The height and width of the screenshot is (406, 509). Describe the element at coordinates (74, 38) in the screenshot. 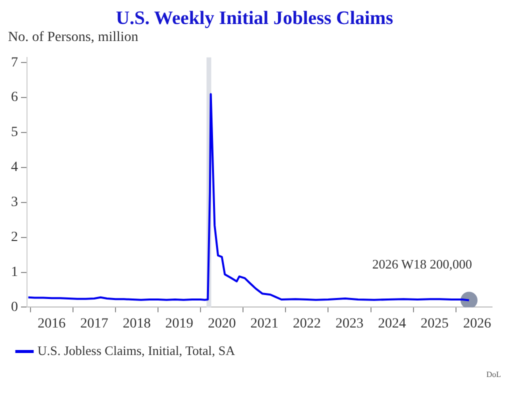

I see `y-axis-title: No. of Persons, million` at that location.